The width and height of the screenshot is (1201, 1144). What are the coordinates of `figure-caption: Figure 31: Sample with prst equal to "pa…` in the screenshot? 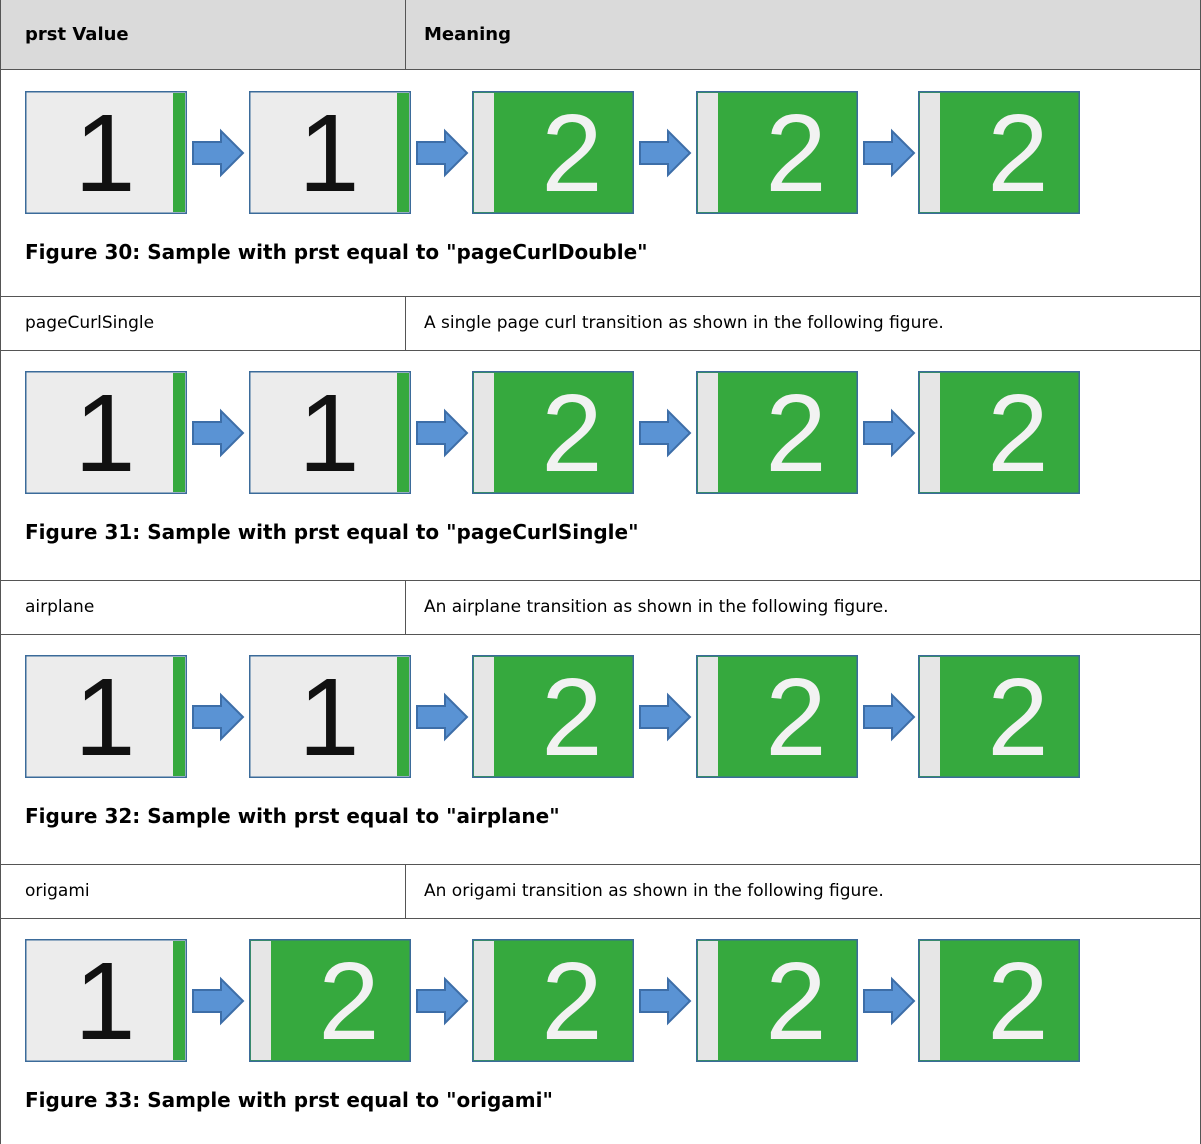 It's located at (332, 532).